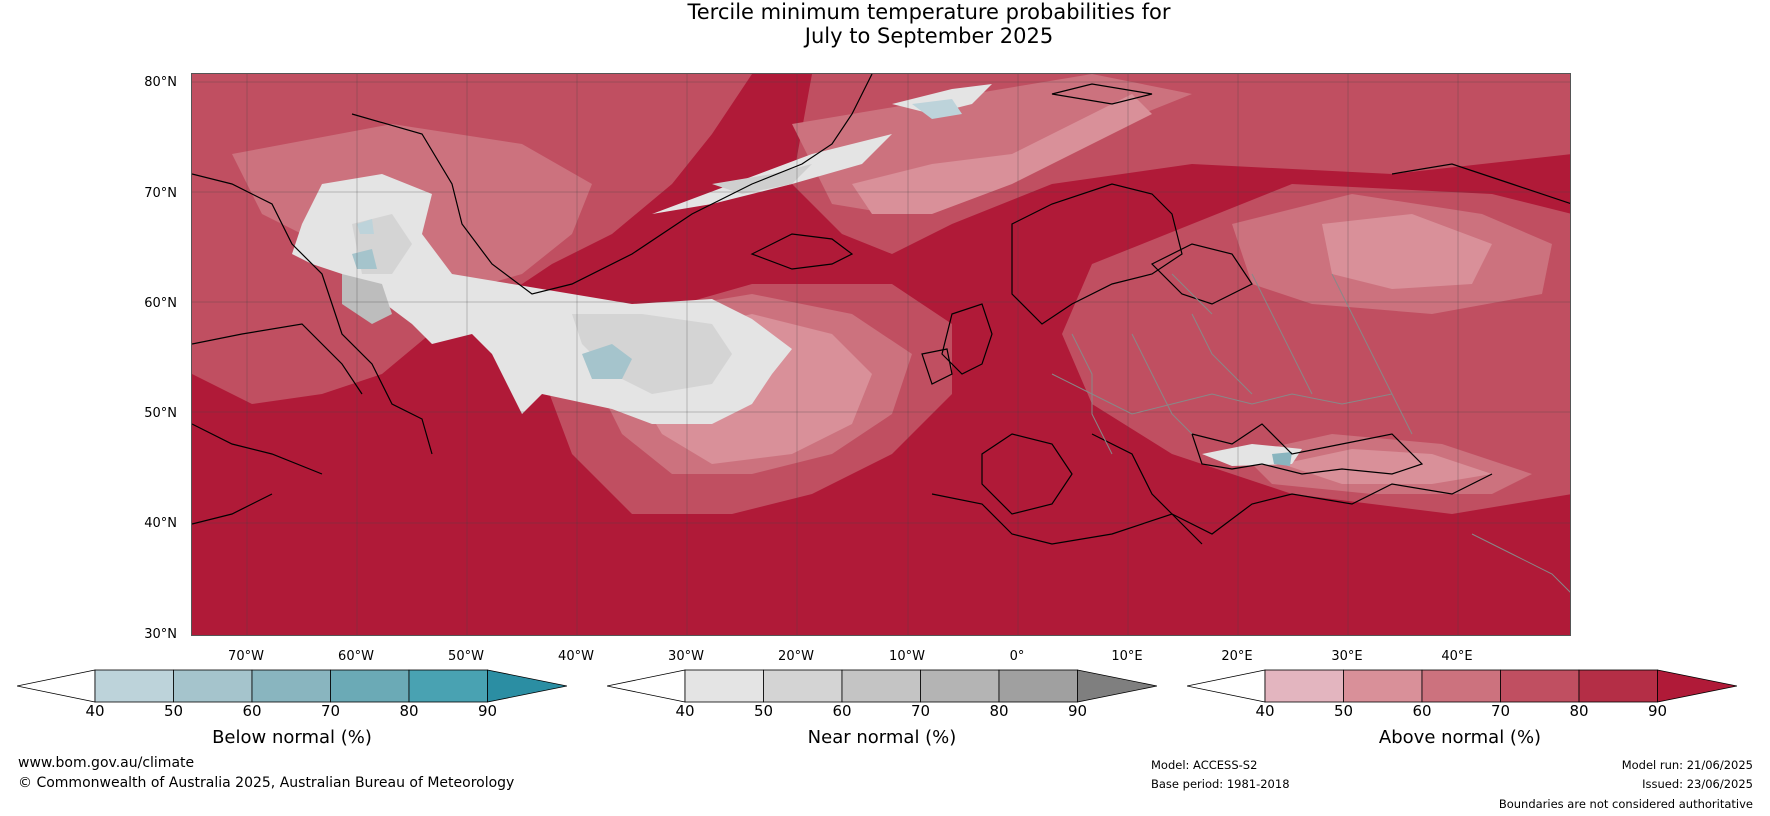 This screenshot has height=816, width=1770. What do you see at coordinates (466, 656) in the screenshot?
I see `lon-label-50w: 50°W` at bounding box center [466, 656].